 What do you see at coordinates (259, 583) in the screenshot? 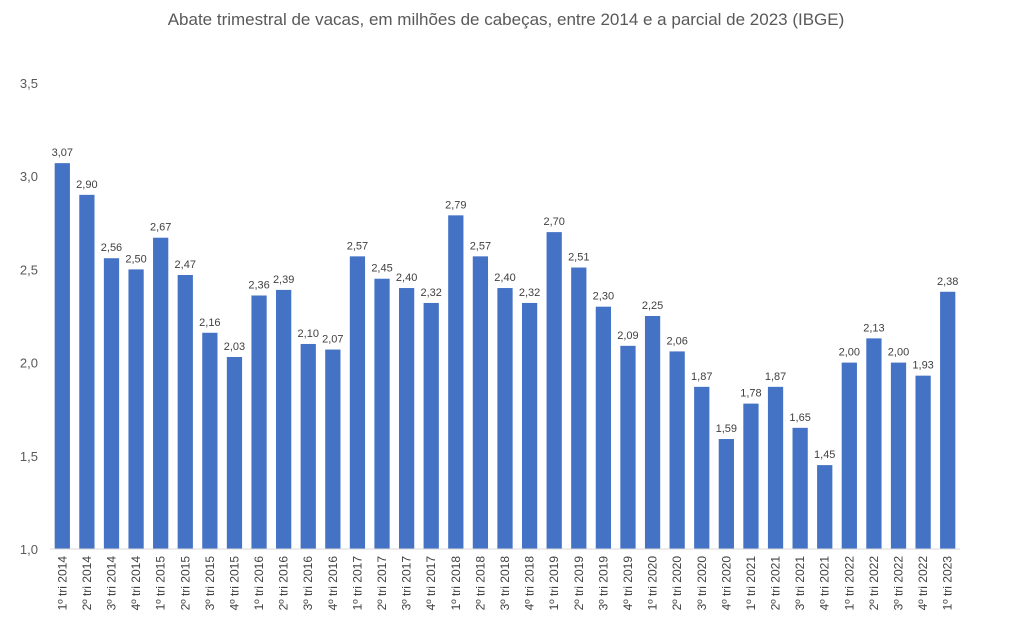
I see `x-tick-label: 1º tri 2016` at bounding box center [259, 583].